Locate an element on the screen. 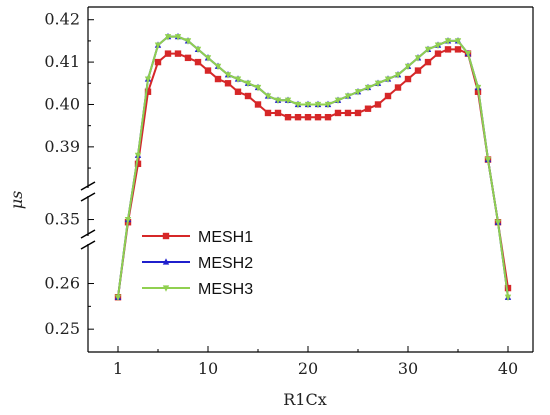 Image resolution: width=550 pixels, height=415 pixels. y-tick-label: 0.42 is located at coordinates (62, 19).